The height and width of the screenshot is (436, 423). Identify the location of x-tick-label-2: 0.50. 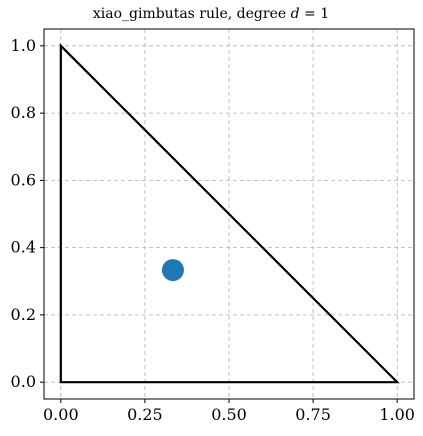
(229, 414).